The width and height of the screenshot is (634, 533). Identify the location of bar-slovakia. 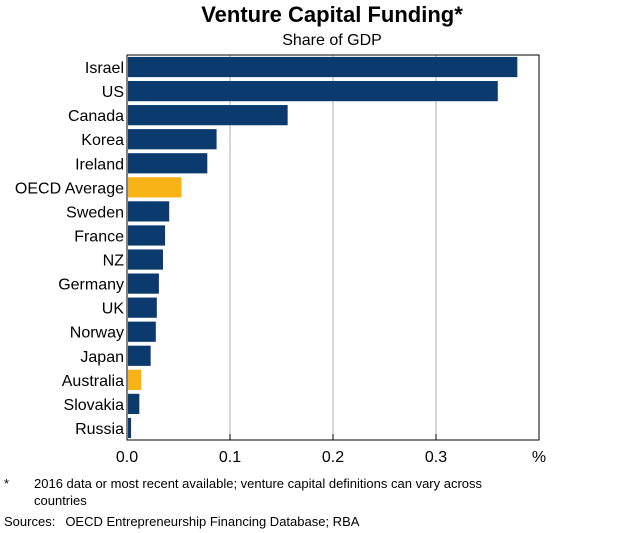
(134, 404).